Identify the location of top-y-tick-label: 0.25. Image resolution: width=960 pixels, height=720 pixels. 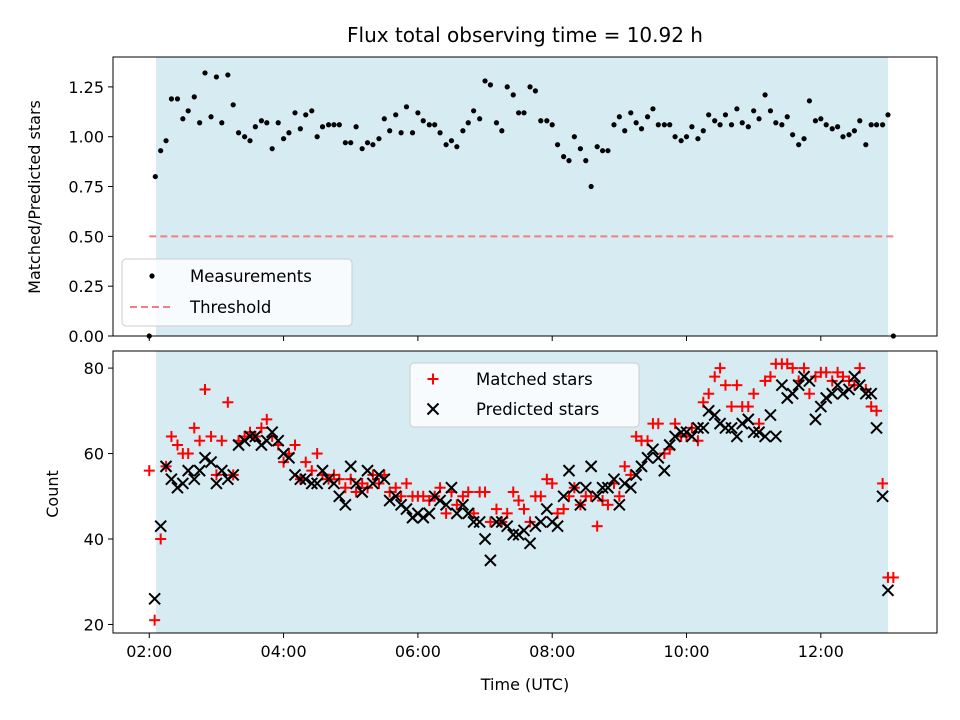
(86, 286).